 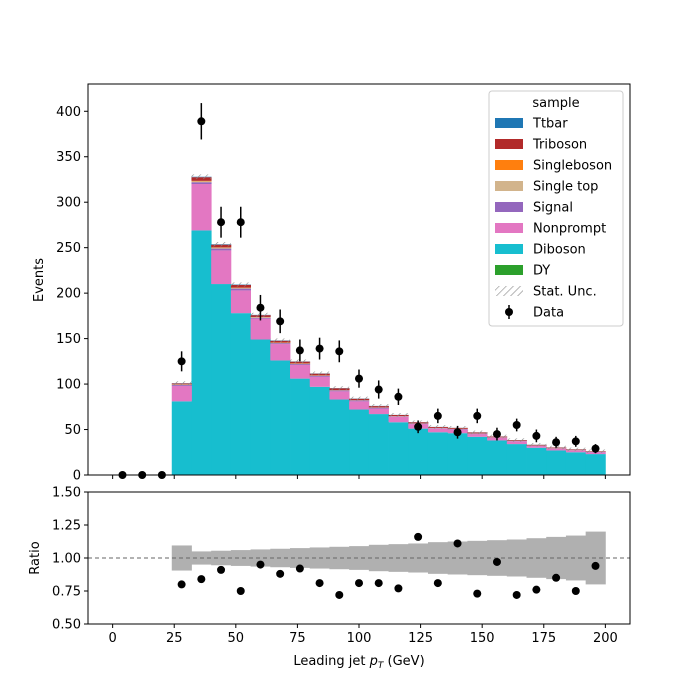 I want to click on main-y-tick-label: 250, so click(x=68, y=248).